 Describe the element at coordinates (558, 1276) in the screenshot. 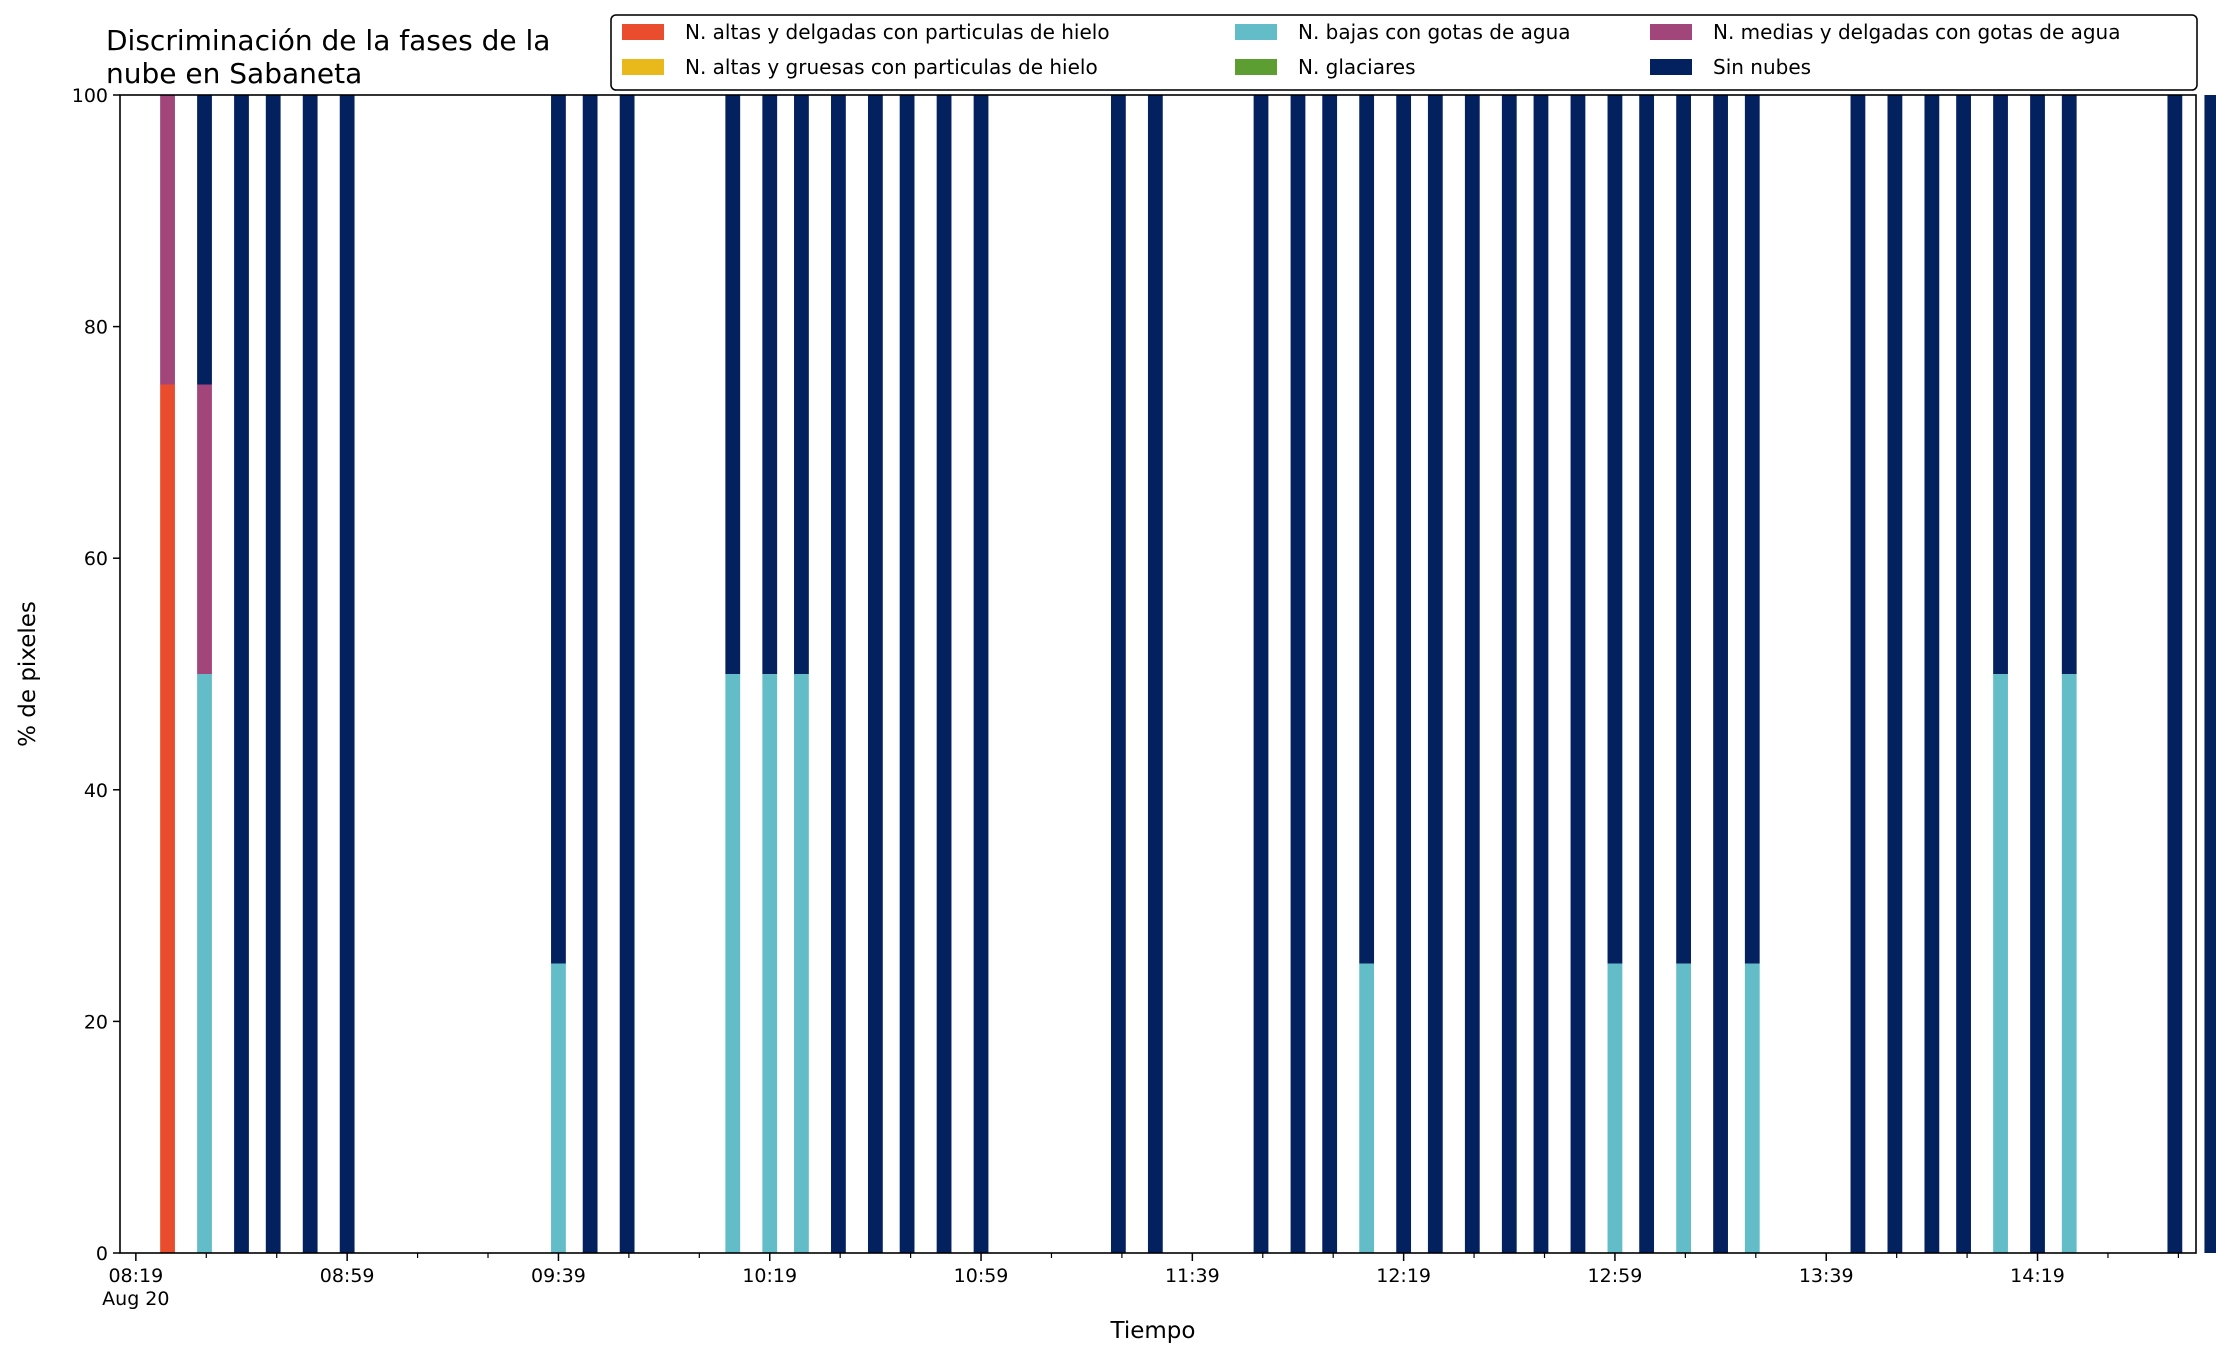

I see `x-tick-label-2: 09:39` at that location.